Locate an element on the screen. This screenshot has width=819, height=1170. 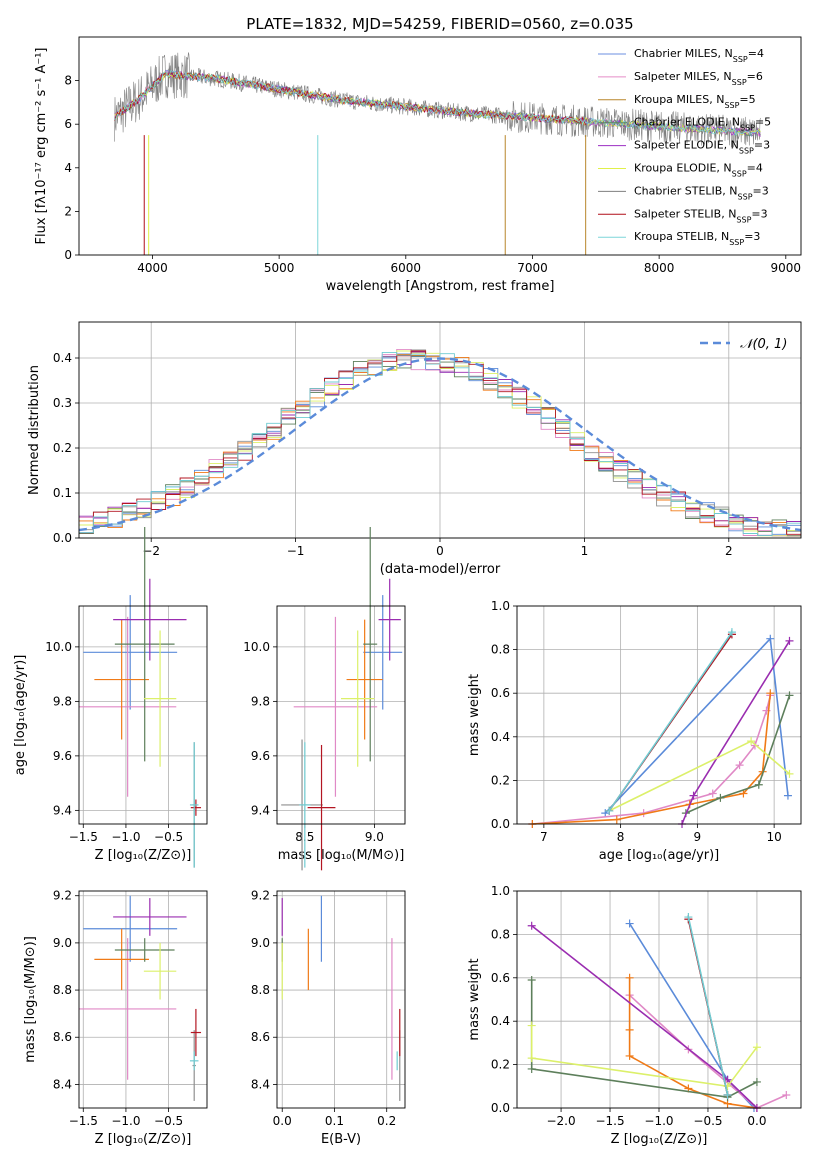
y-tick-label: 0.2 is located at coordinates (62, 448).